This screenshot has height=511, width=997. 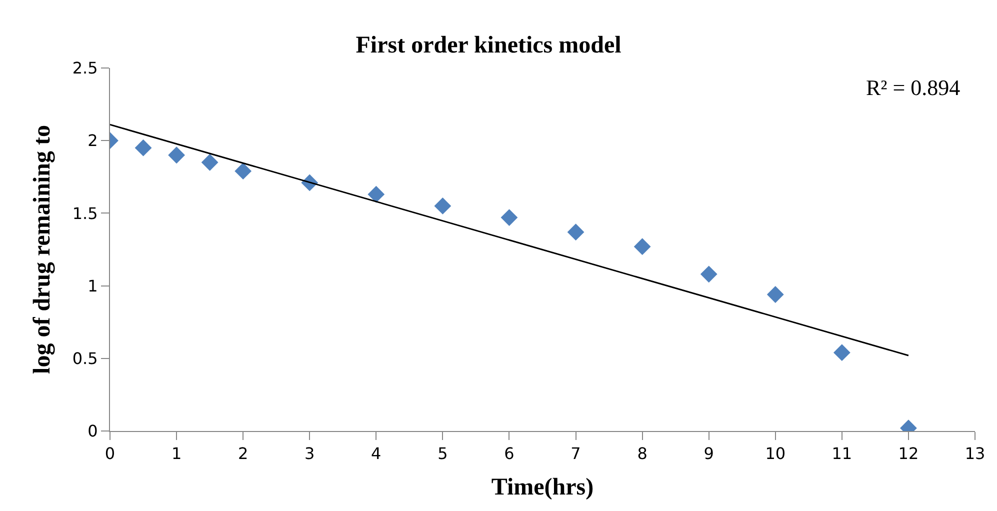 What do you see at coordinates (85, 213) in the screenshot?
I see `y-tick-label: 1.5` at bounding box center [85, 213].